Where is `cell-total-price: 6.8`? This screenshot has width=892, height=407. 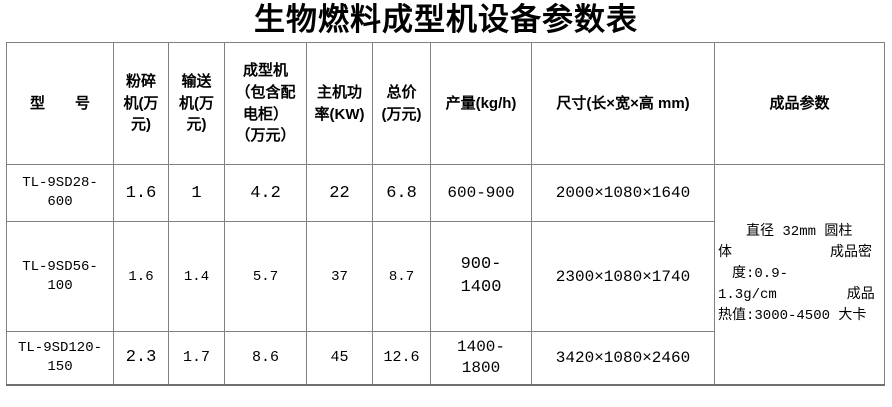 cell-total-price: 6.8 is located at coordinates (401, 193).